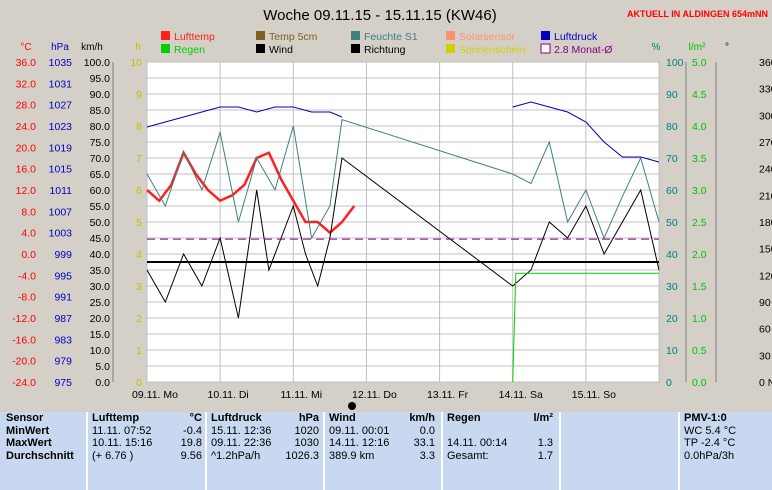 Image resolution: width=772 pixels, height=490 pixels. What do you see at coordinates (710, 443) in the screenshot?
I see `pmv-dewpoint: TP -2.4 °C` at bounding box center [710, 443].